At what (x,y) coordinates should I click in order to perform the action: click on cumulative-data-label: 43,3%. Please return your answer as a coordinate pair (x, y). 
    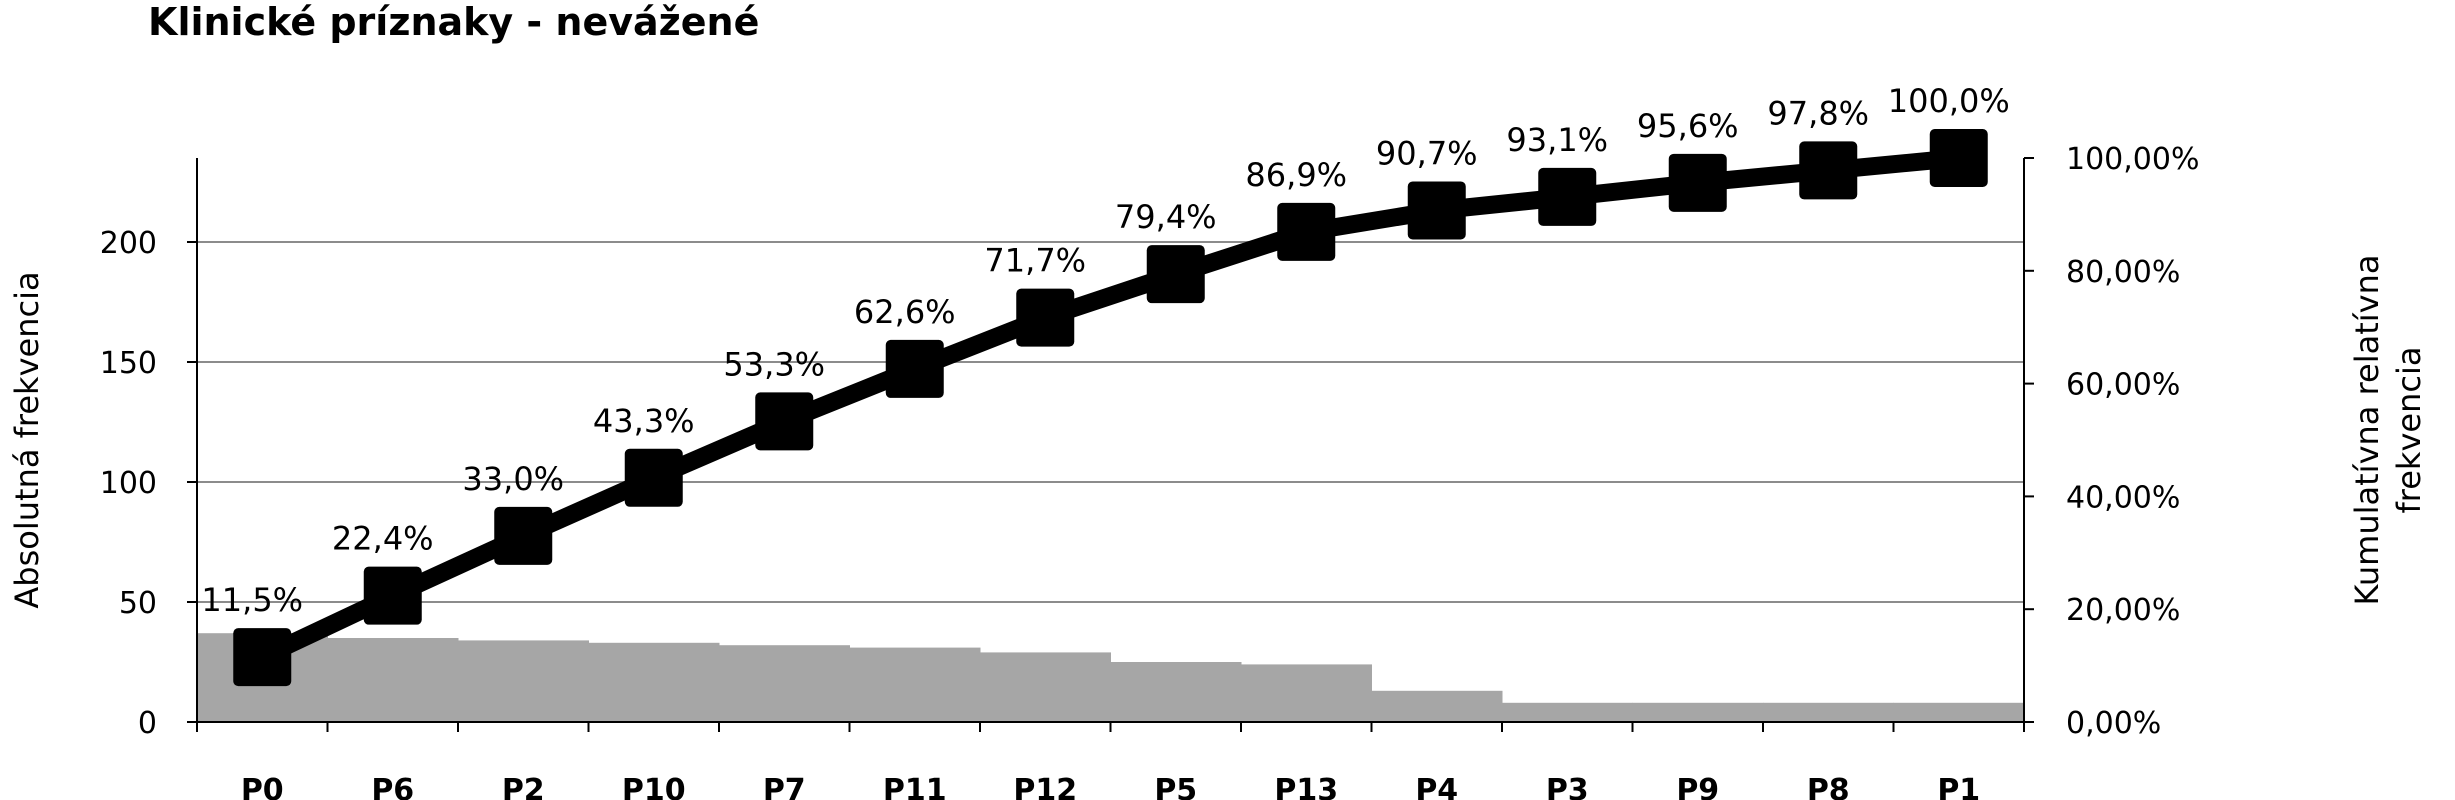
    Looking at the image, I should click on (644, 421).